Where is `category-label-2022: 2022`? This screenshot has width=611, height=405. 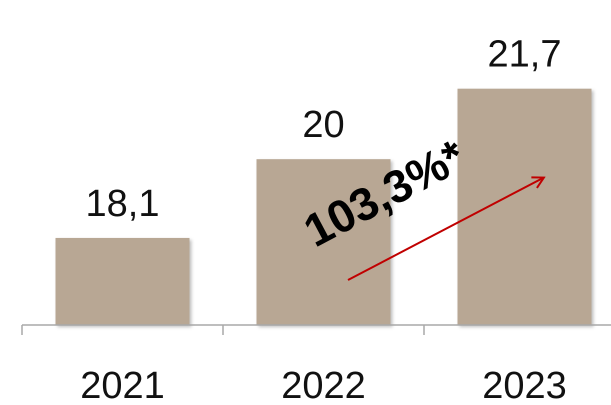
category-label-2022: 2022 is located at coordinates (323, 385).